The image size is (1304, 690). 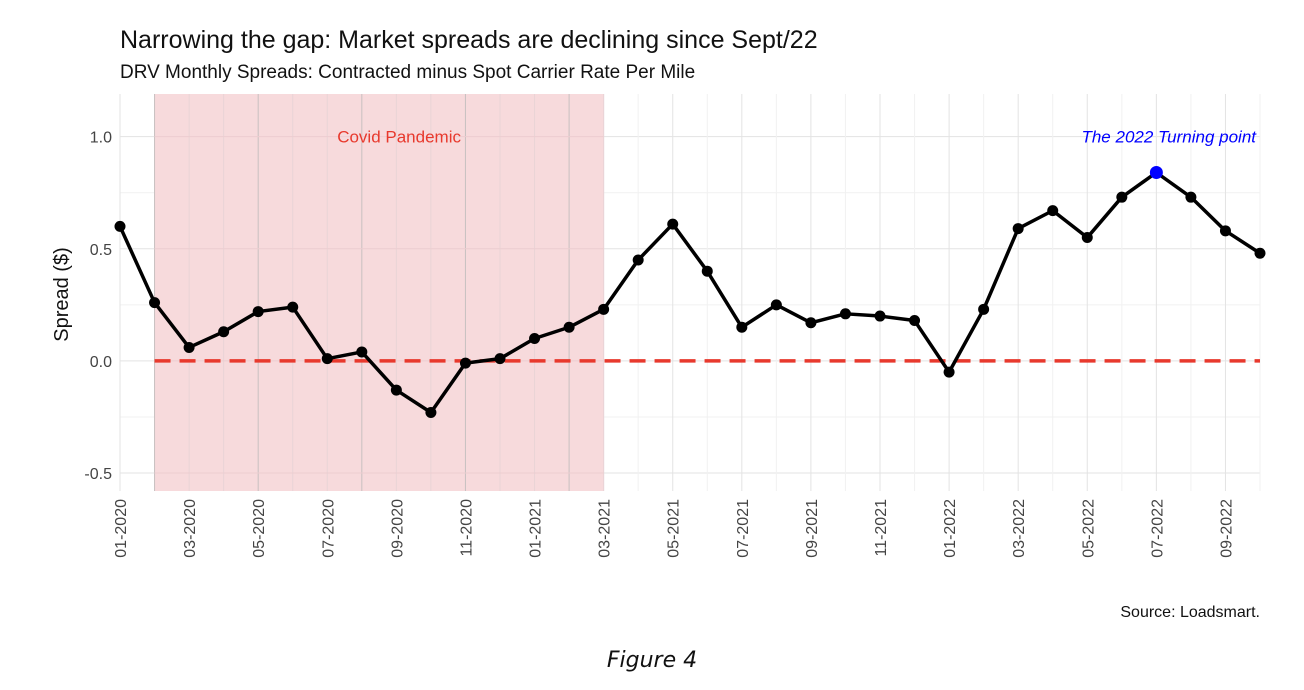 I want to click on source-note: Source: Loadsmart., so click(x=1190, y=612).